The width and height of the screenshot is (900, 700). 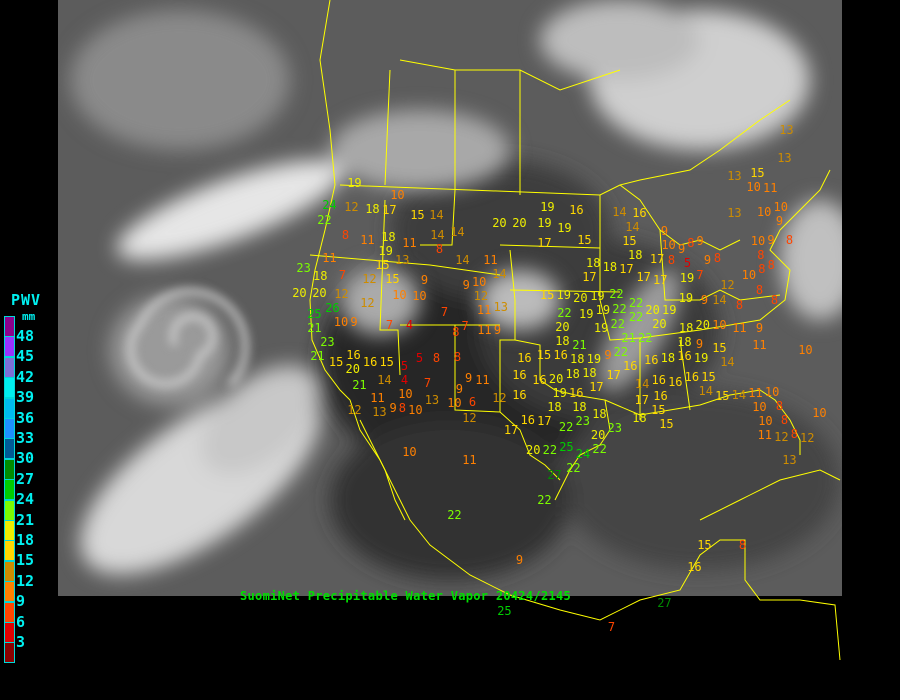 I want to click on pwv-station-value: 27, so click(x=554, y=474).